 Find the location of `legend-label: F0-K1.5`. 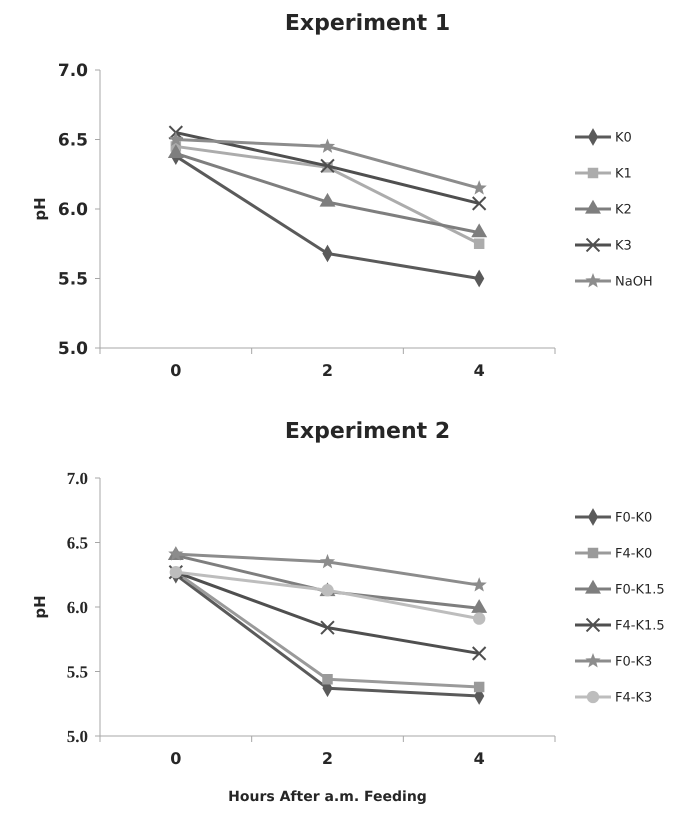

legend-label: F0-K1.5 is located at coordinates (640, 590).